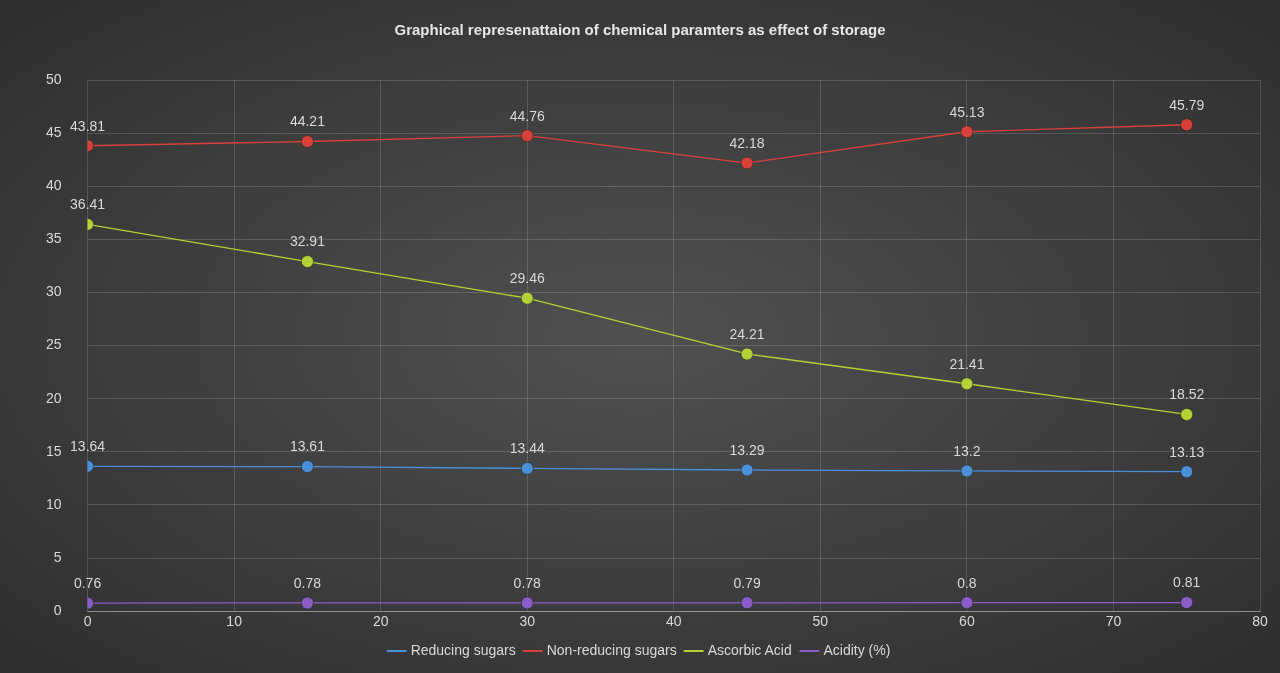 This screenshot has width=1280, height=673. What do you see at coordinates (527, 115) in the screenshot?
I see `data-label: 44.76` at bounding box center [527, 115].